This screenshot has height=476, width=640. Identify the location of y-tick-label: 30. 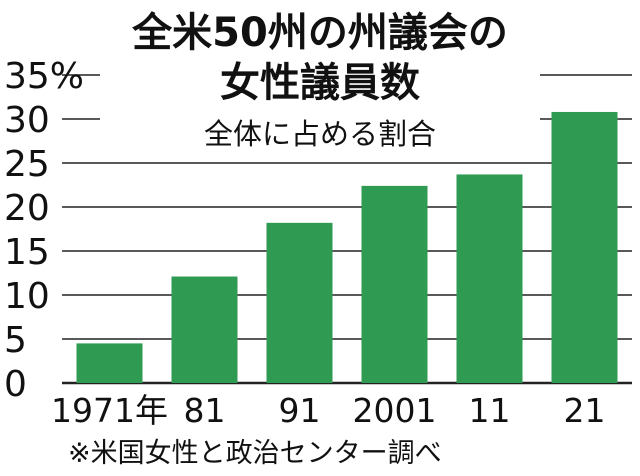
(27, 120).